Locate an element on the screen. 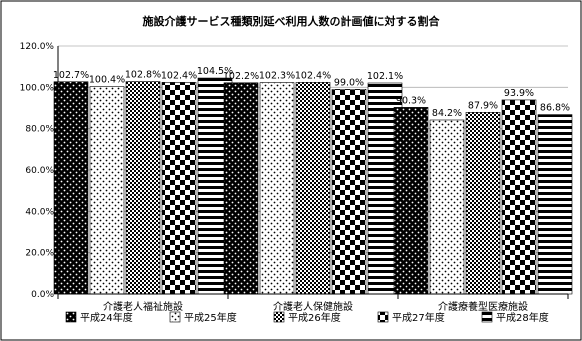 The height and width of the screenshot is (341, 582). legend: 平成24年度 平成25年度 平成26年度 平成27年度 平成28年度 is located at coordinates (307, 317).